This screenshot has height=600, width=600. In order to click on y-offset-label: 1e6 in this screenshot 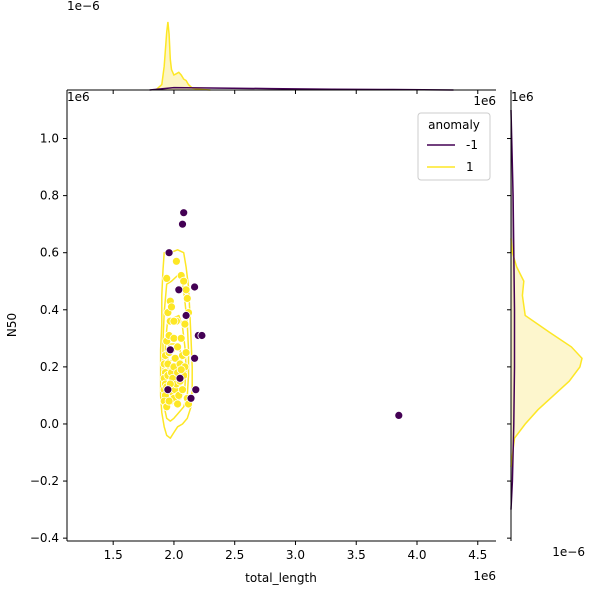, I will do `click(78, 97)`.